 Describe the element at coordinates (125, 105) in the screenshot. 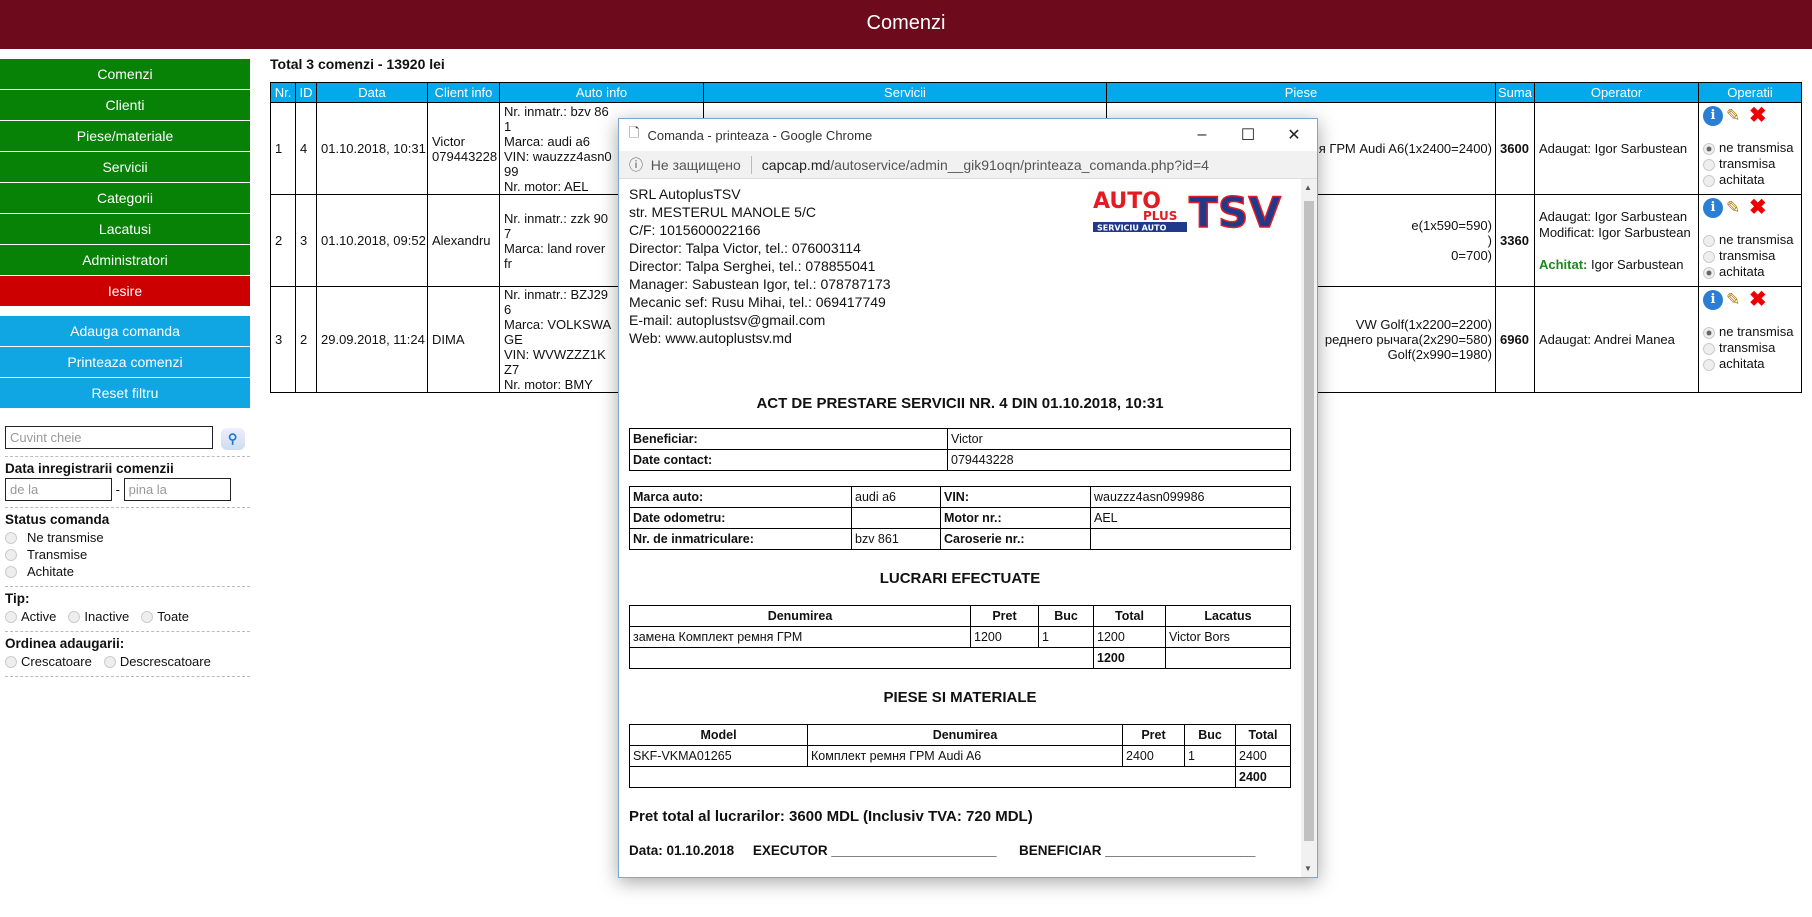

I see `sidebar-item-clienti: Clienti` at that location.